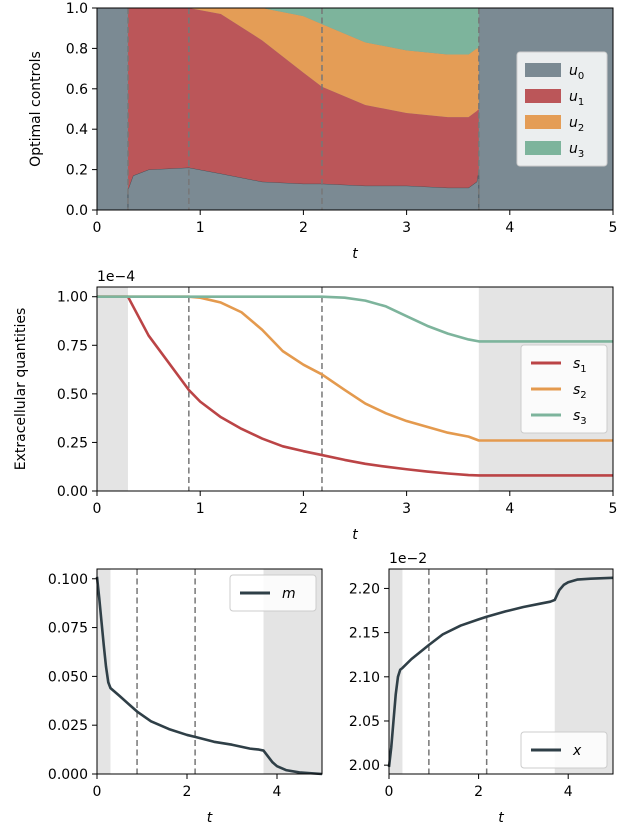  What do you see at coordinates (72, 395) in the screenshot?
I see `y-tick-label: 0.50` at bounding box center [72, 395].